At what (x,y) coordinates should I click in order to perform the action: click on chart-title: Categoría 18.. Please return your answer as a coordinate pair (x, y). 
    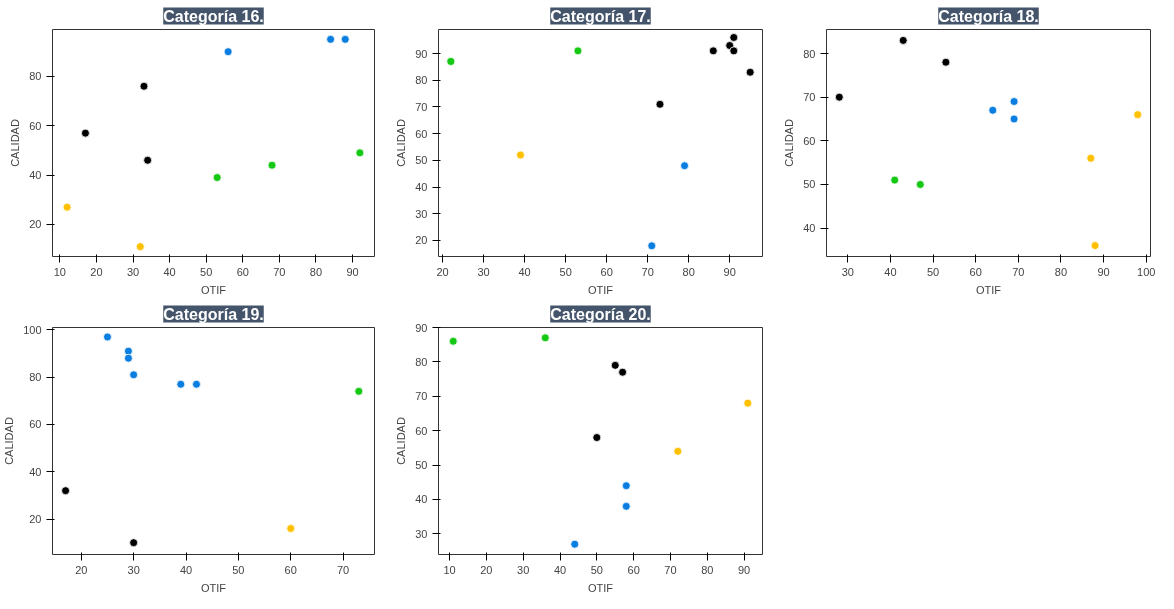
    Looking at the image, I should click on (988, 16).